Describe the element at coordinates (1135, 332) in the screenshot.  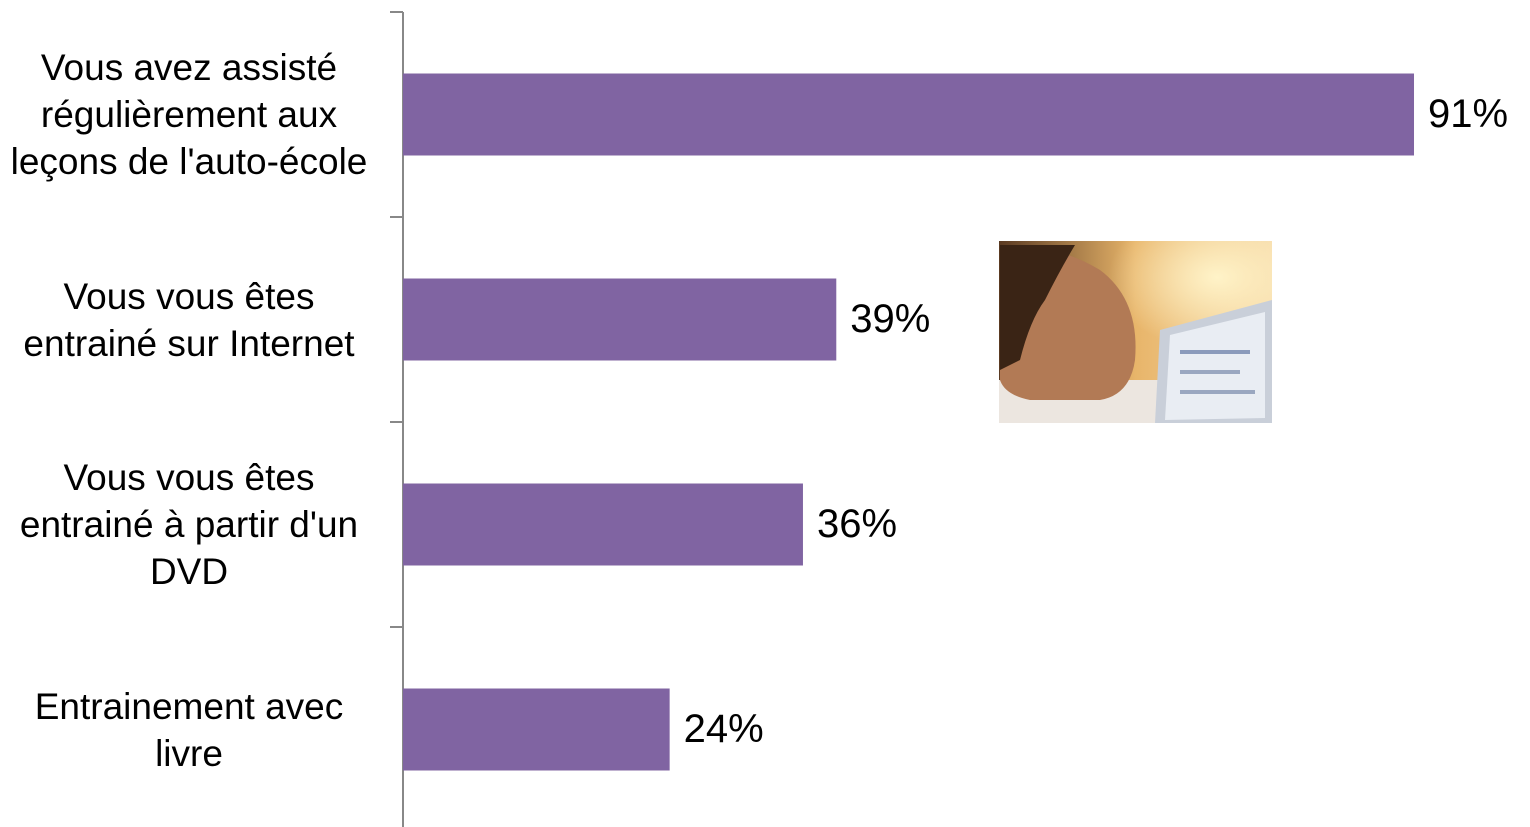
I see `photo` at that location.